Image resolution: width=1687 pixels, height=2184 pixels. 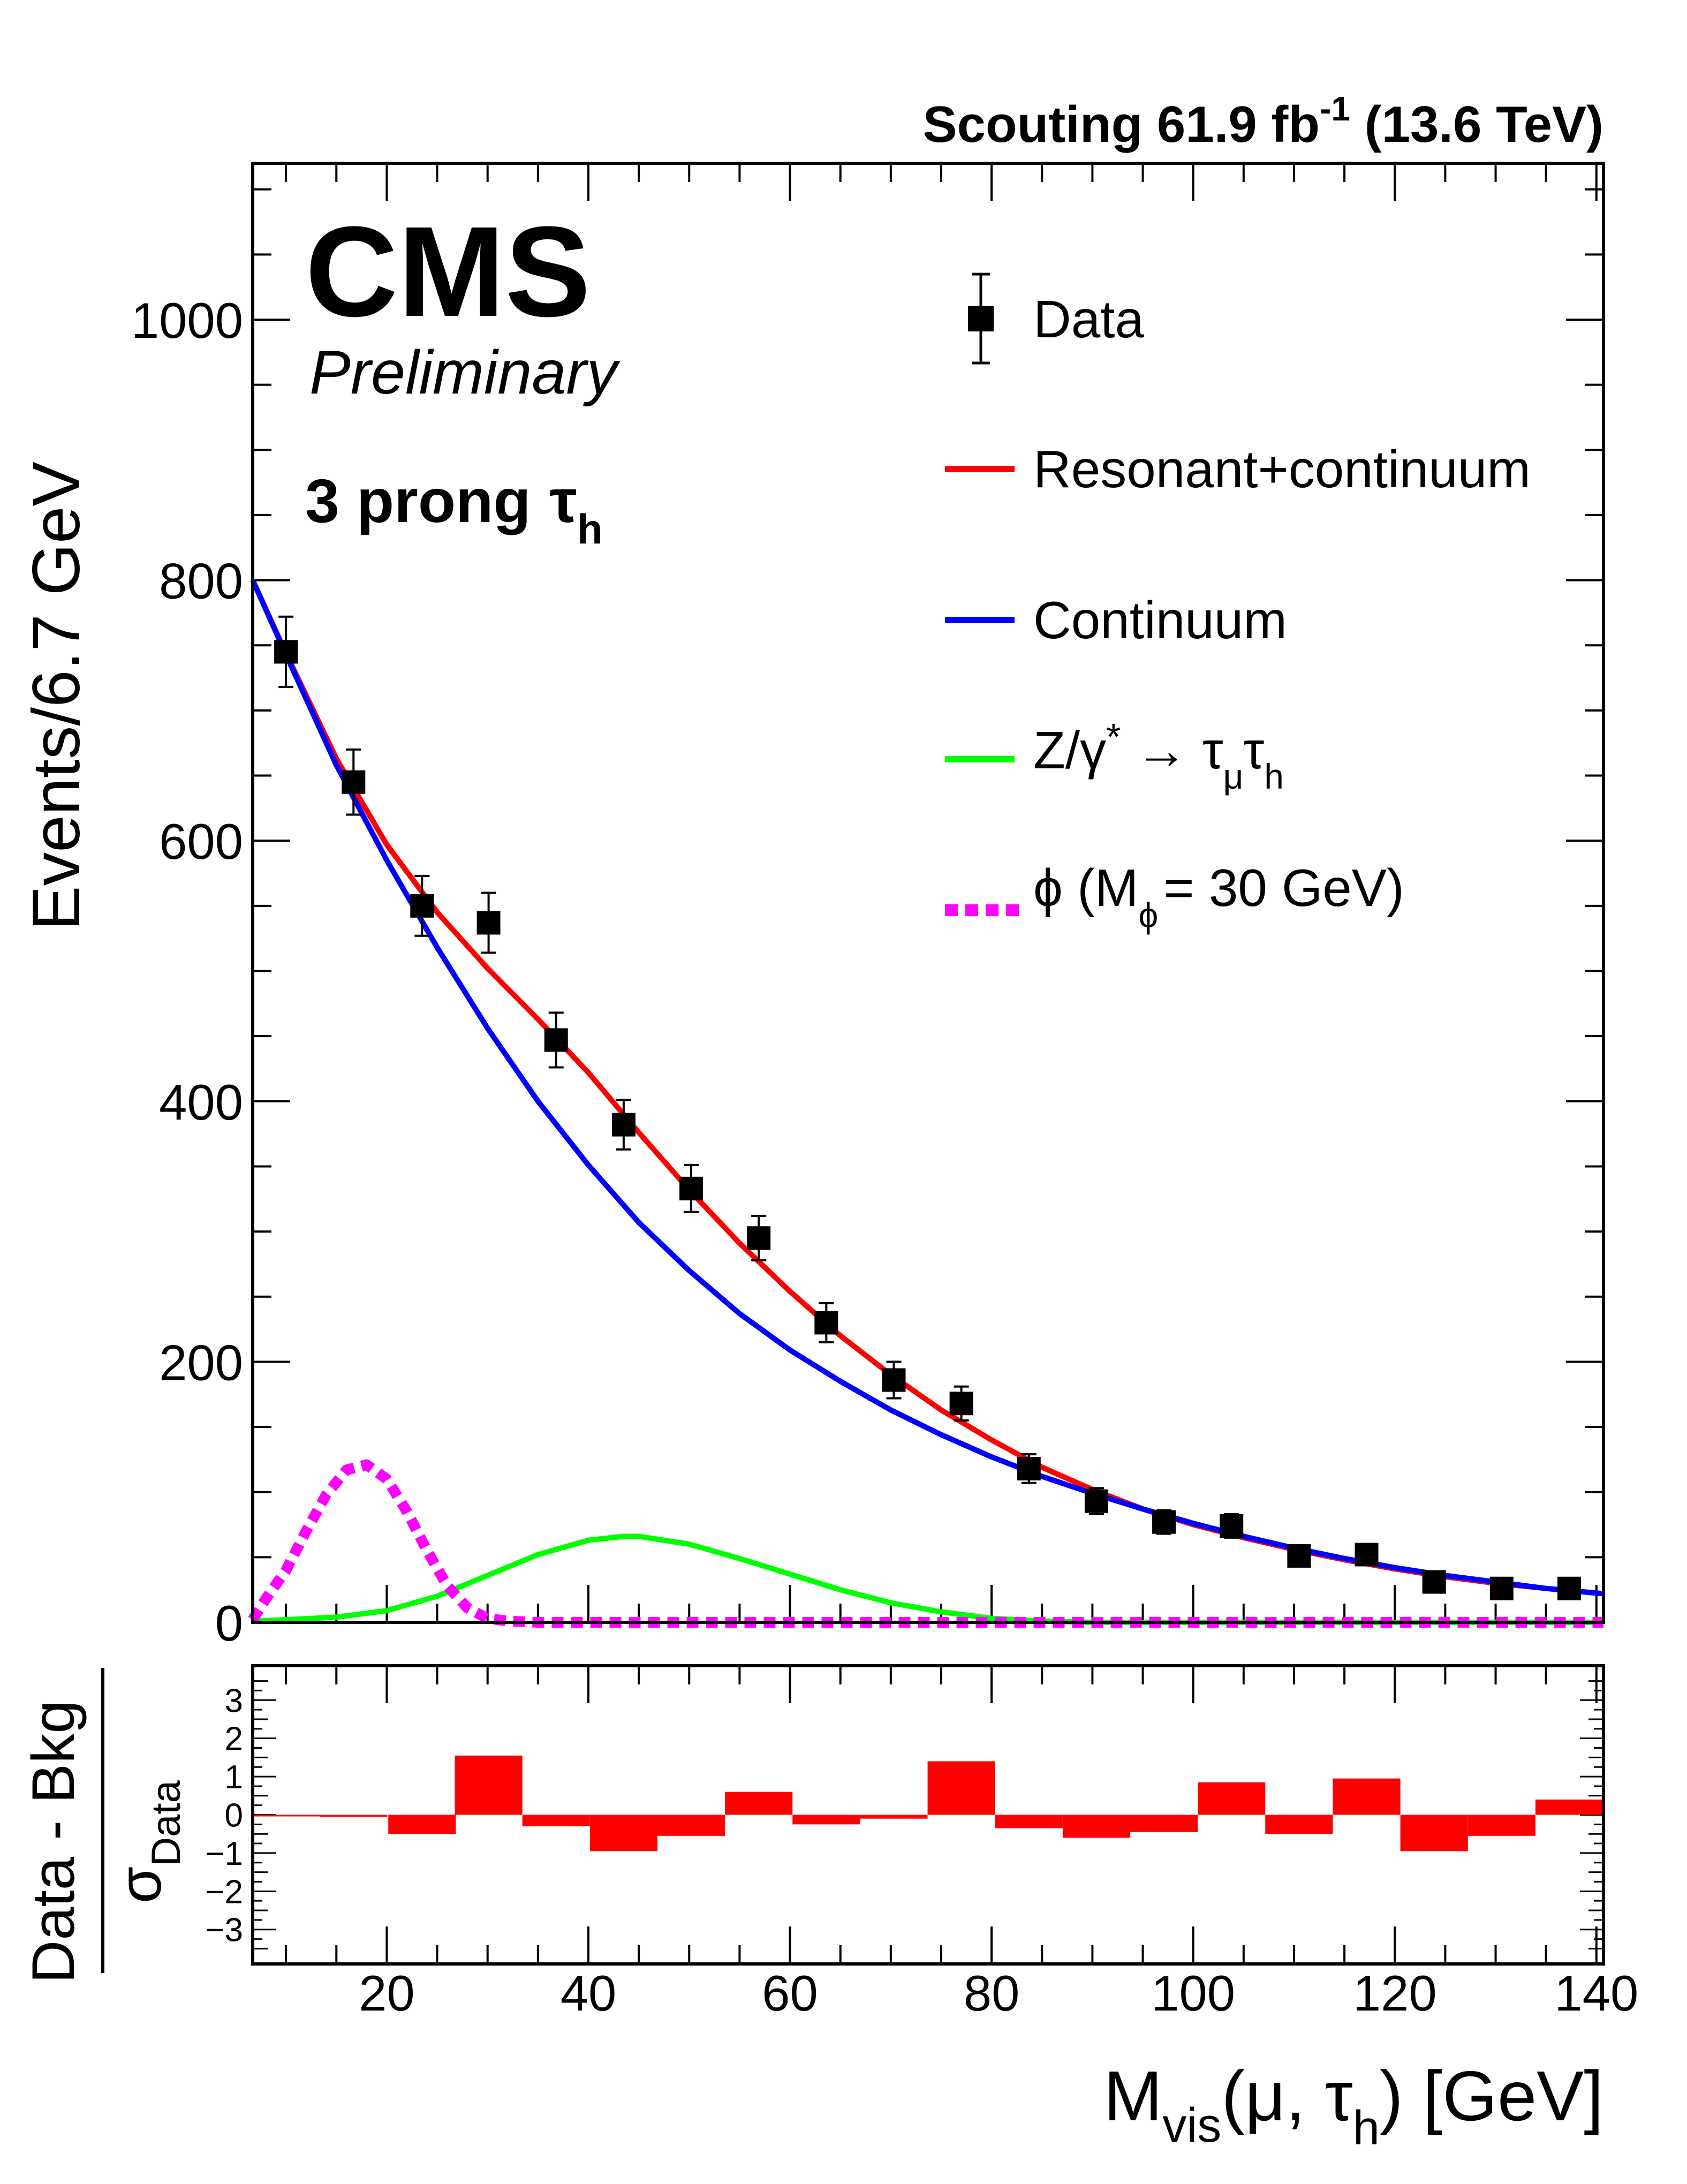 I want to click on category-label: 3 prong τh, so click(x=454, y=510).